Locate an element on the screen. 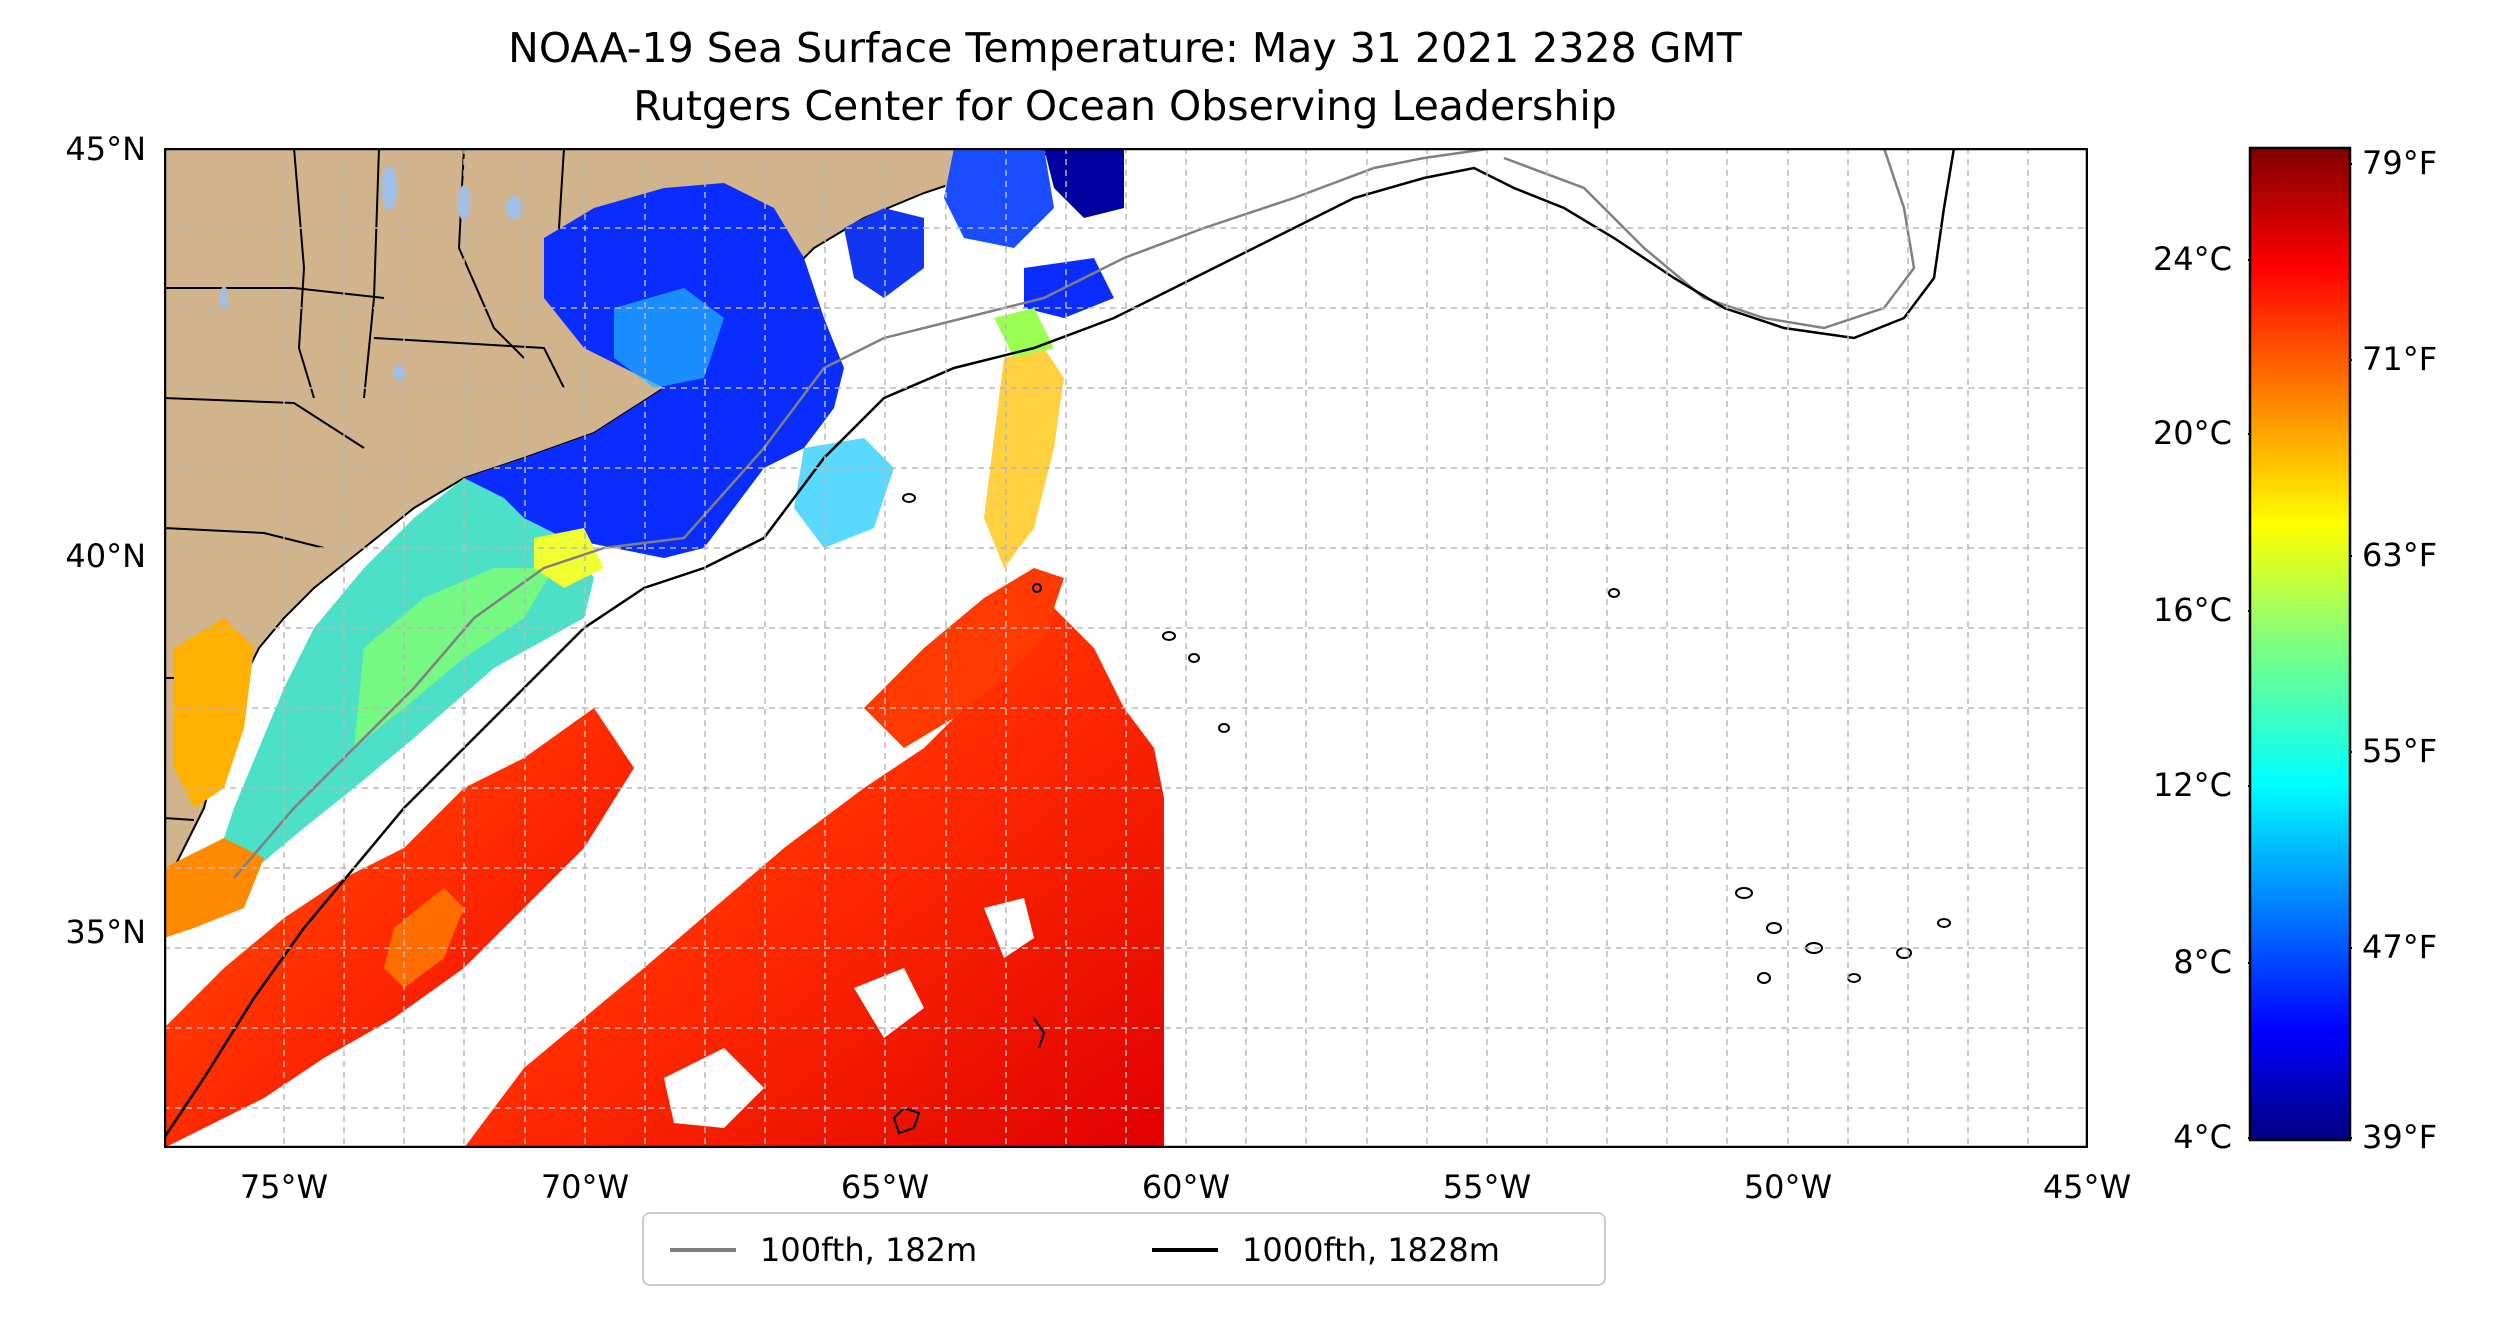  colorbar-fahrenheit-label: 79°F is located at coordinates (2400, 163).